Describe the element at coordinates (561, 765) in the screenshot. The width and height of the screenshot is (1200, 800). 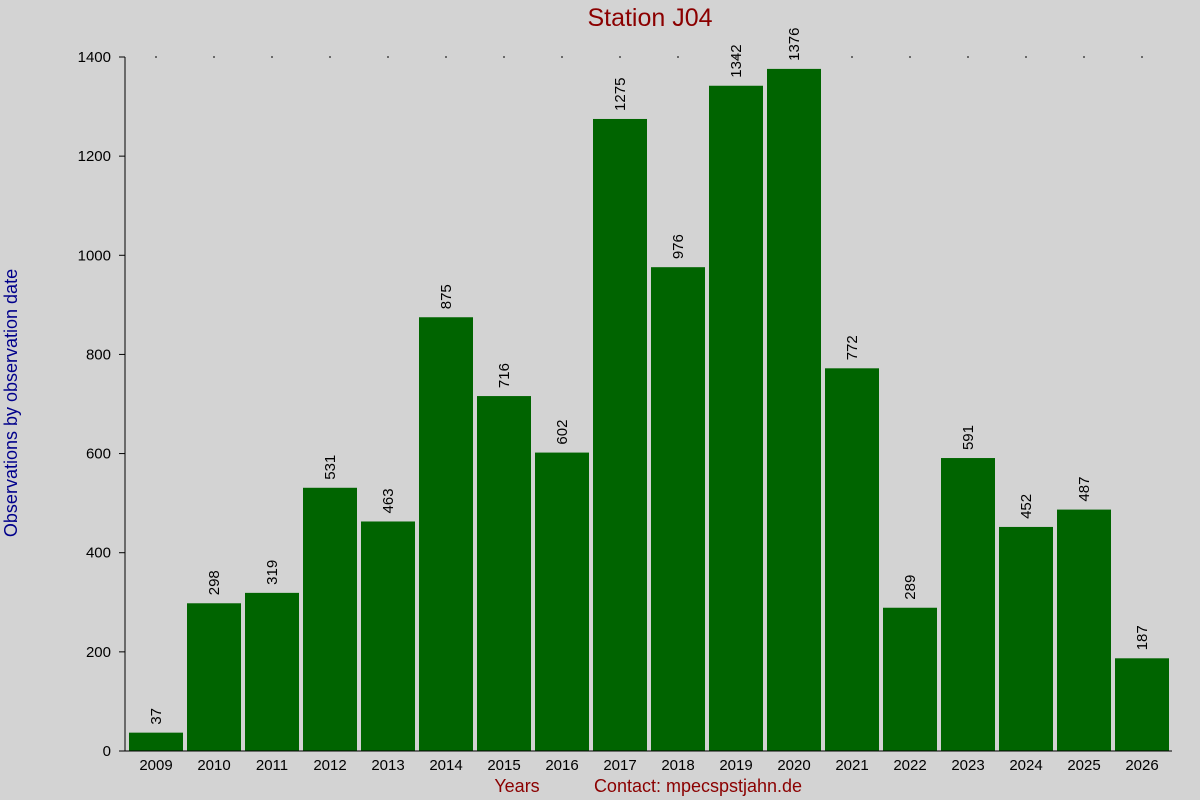
I see `x-tick-label: 2016` at that location.